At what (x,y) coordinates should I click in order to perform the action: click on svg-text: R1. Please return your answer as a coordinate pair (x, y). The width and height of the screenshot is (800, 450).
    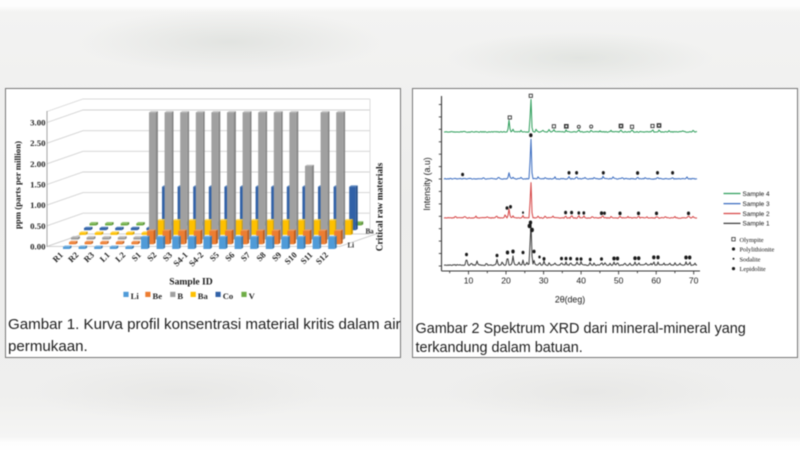
    Looking at the image, I should click on (57, 257).